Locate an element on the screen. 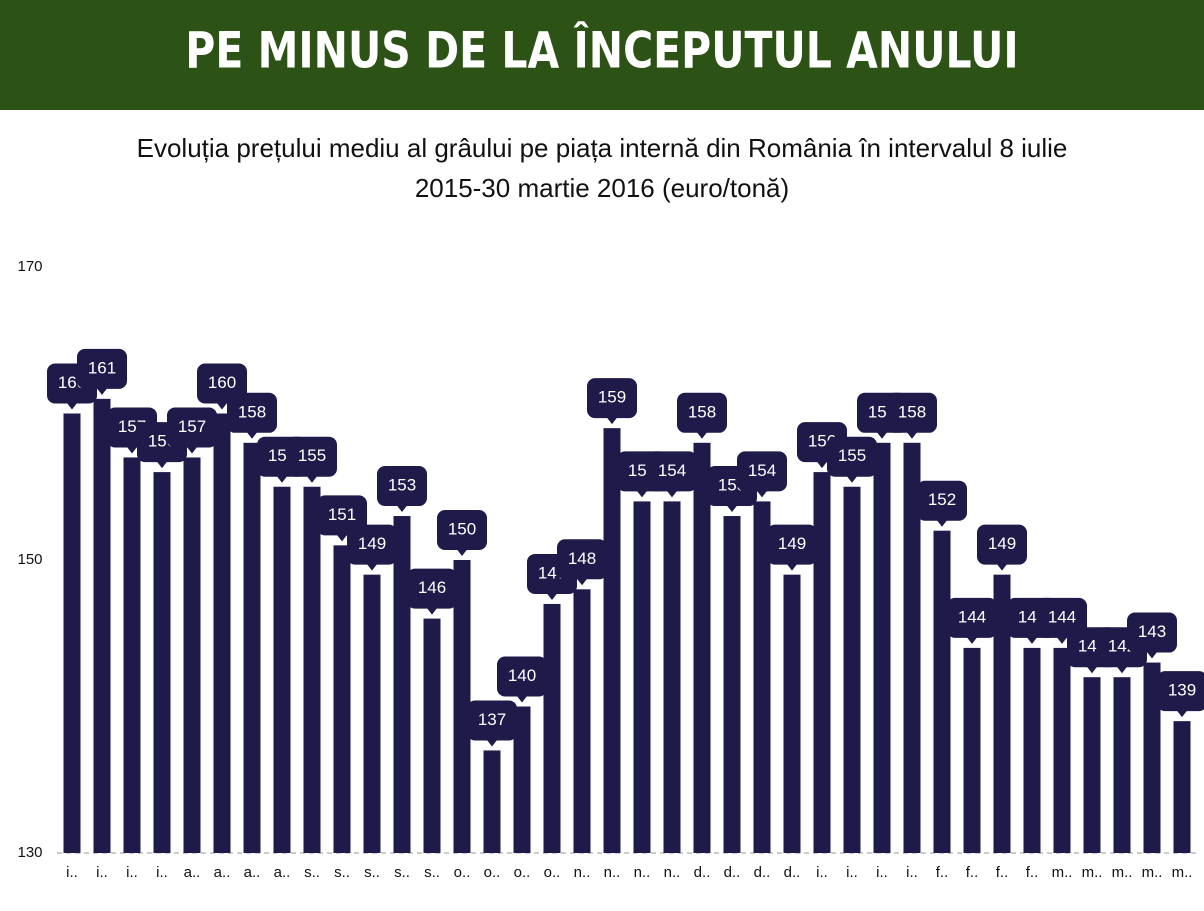 Image resolution: width=1204 pixels, height=911 pixels. data-label: 137 is located at coordinates (492, 719).